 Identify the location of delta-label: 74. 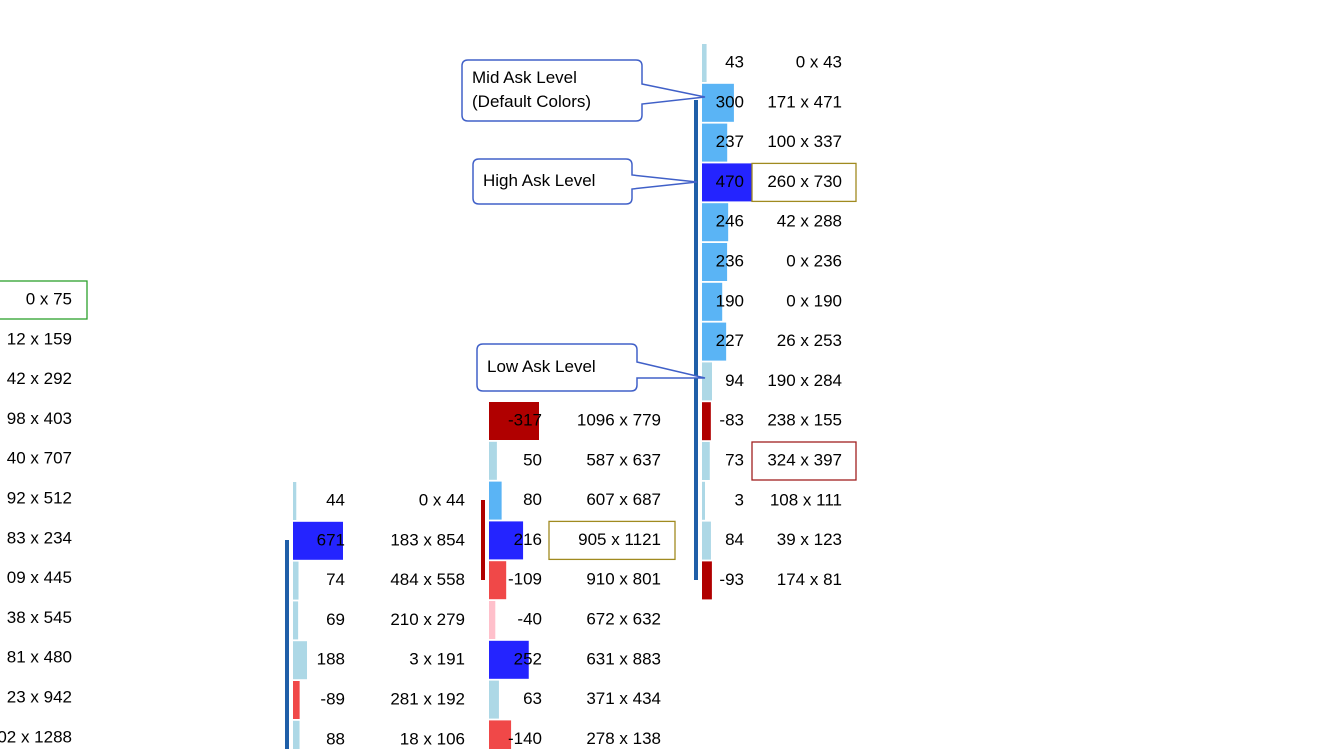
(335, 579).